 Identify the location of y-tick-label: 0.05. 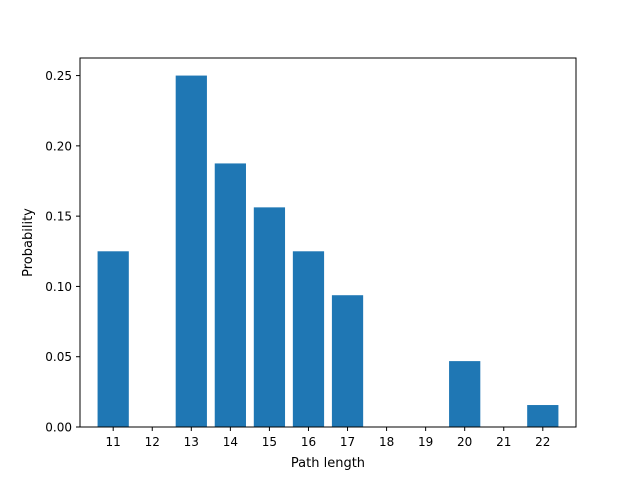
(58, 357).